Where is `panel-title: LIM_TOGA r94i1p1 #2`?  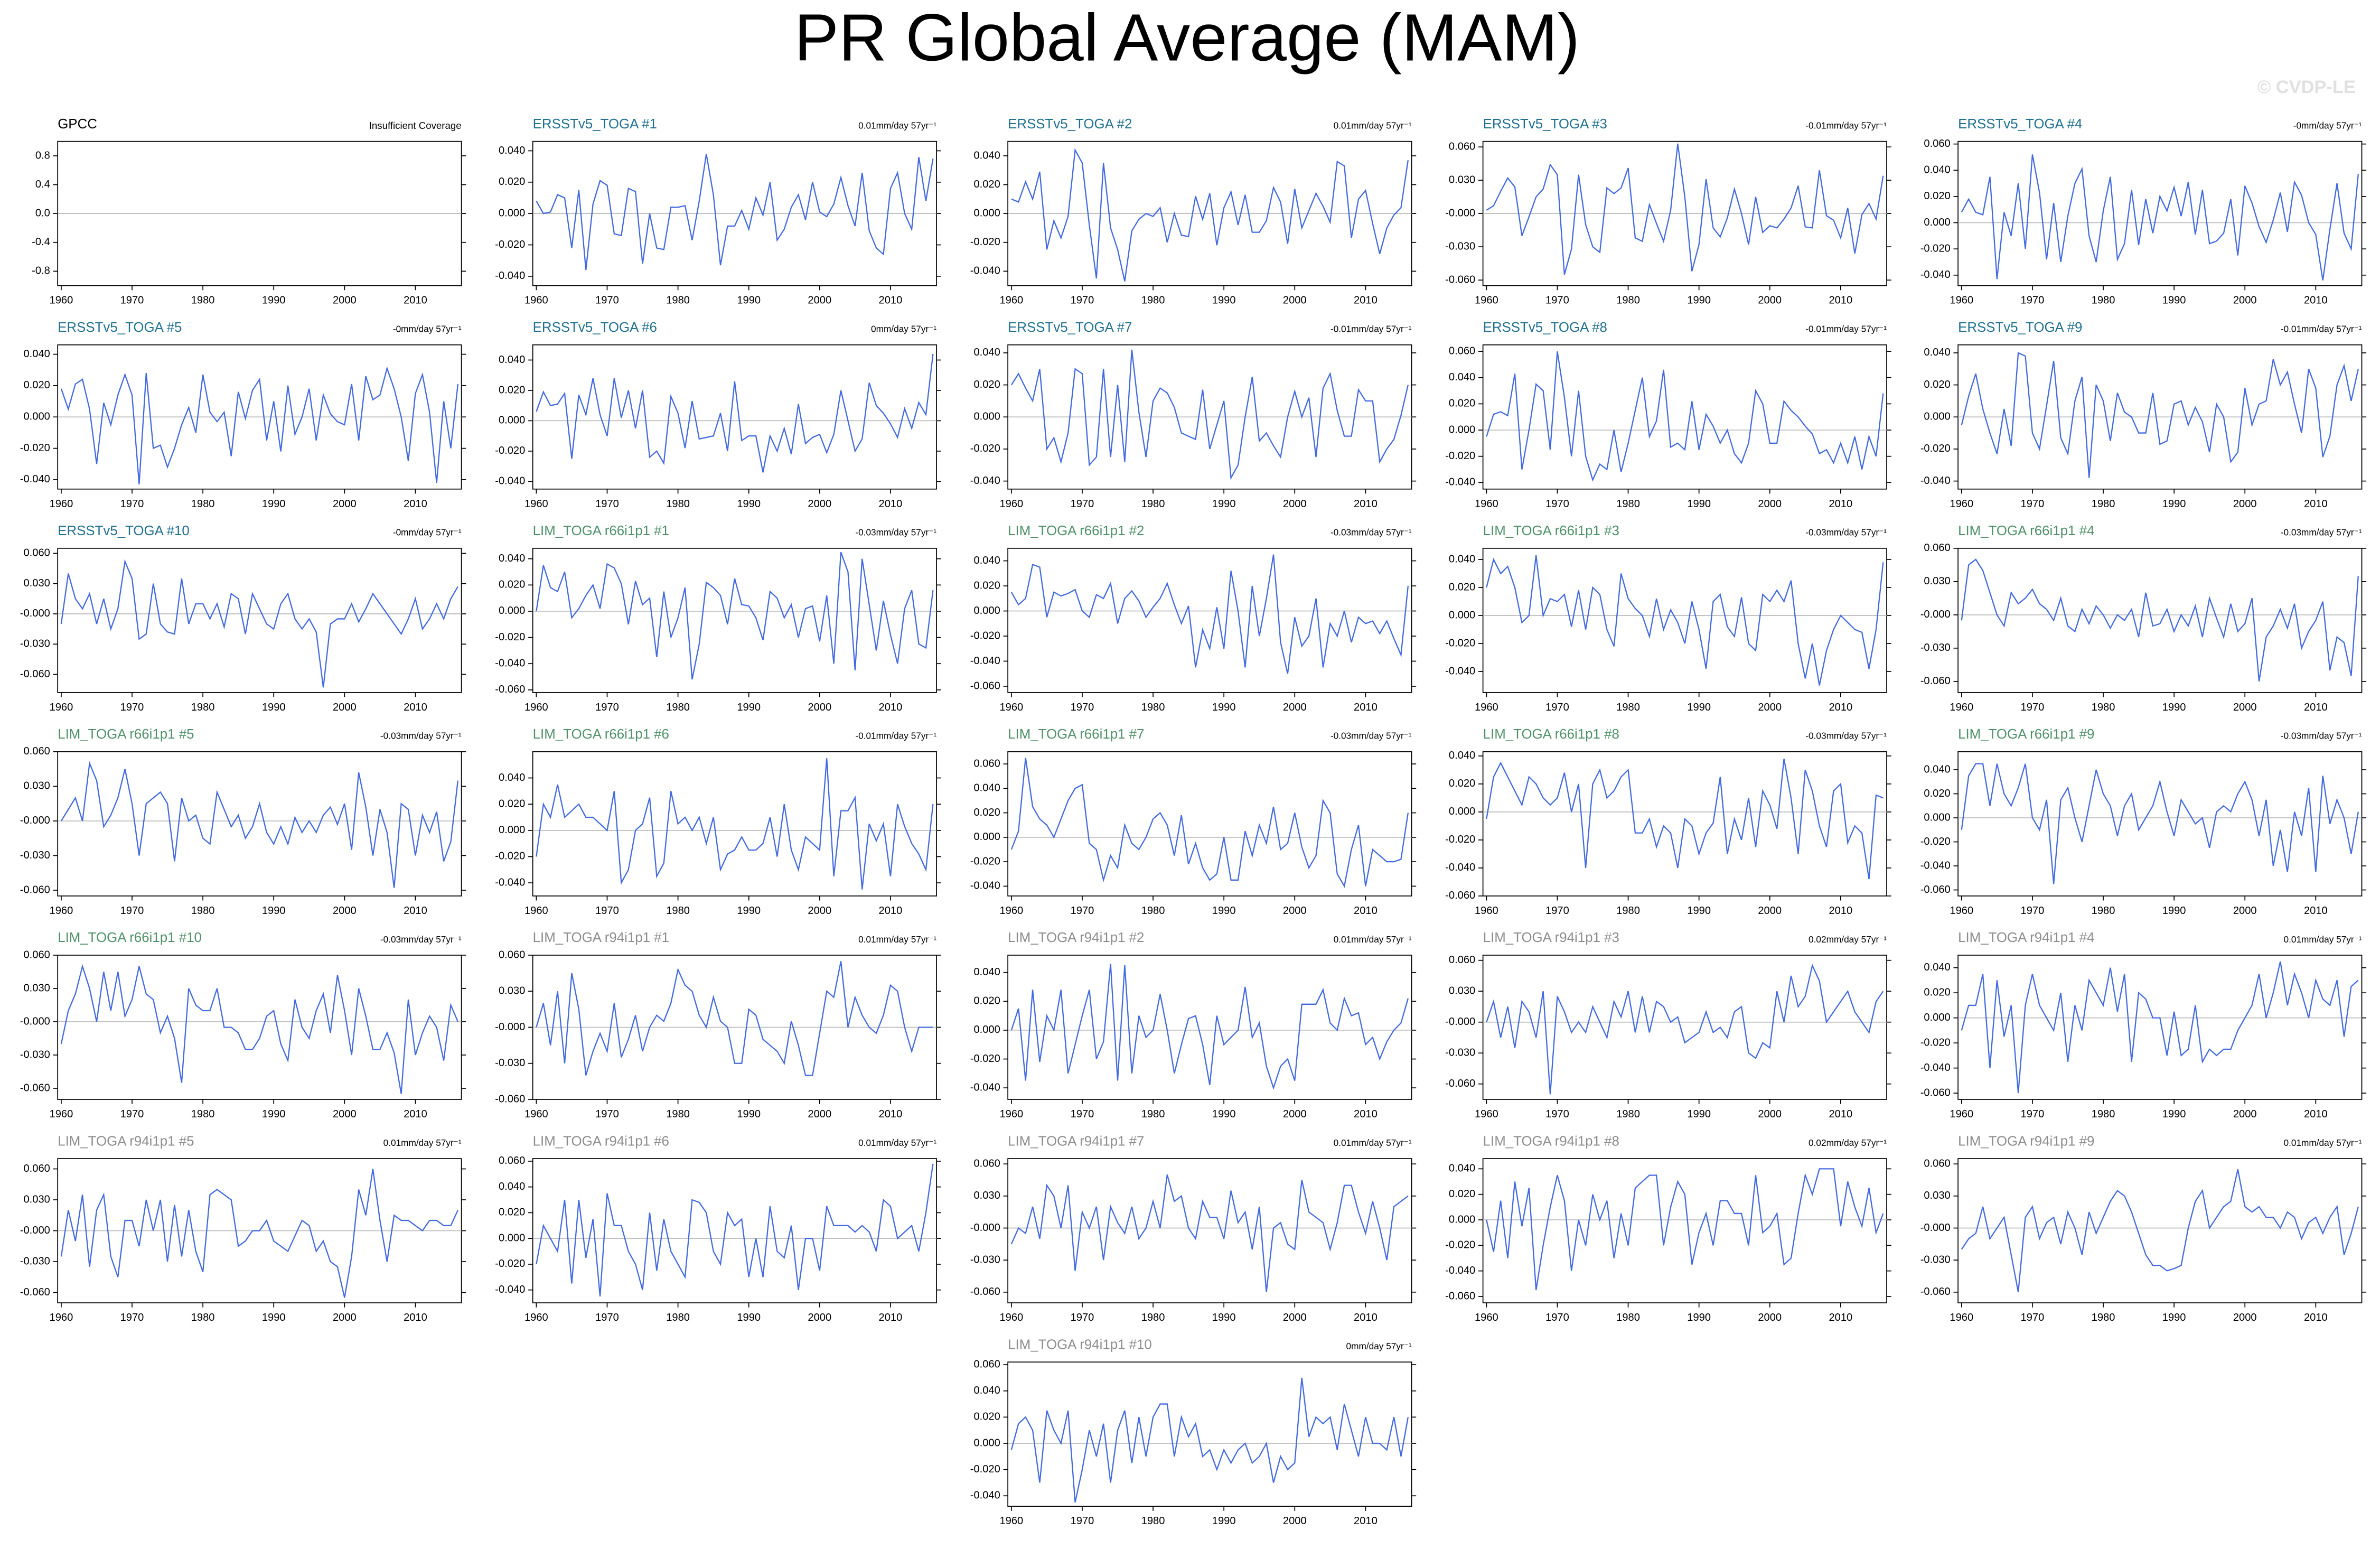 panel-title: LIM_TOGA r94i1p1 #2 is located at coordinates (1076, 938).